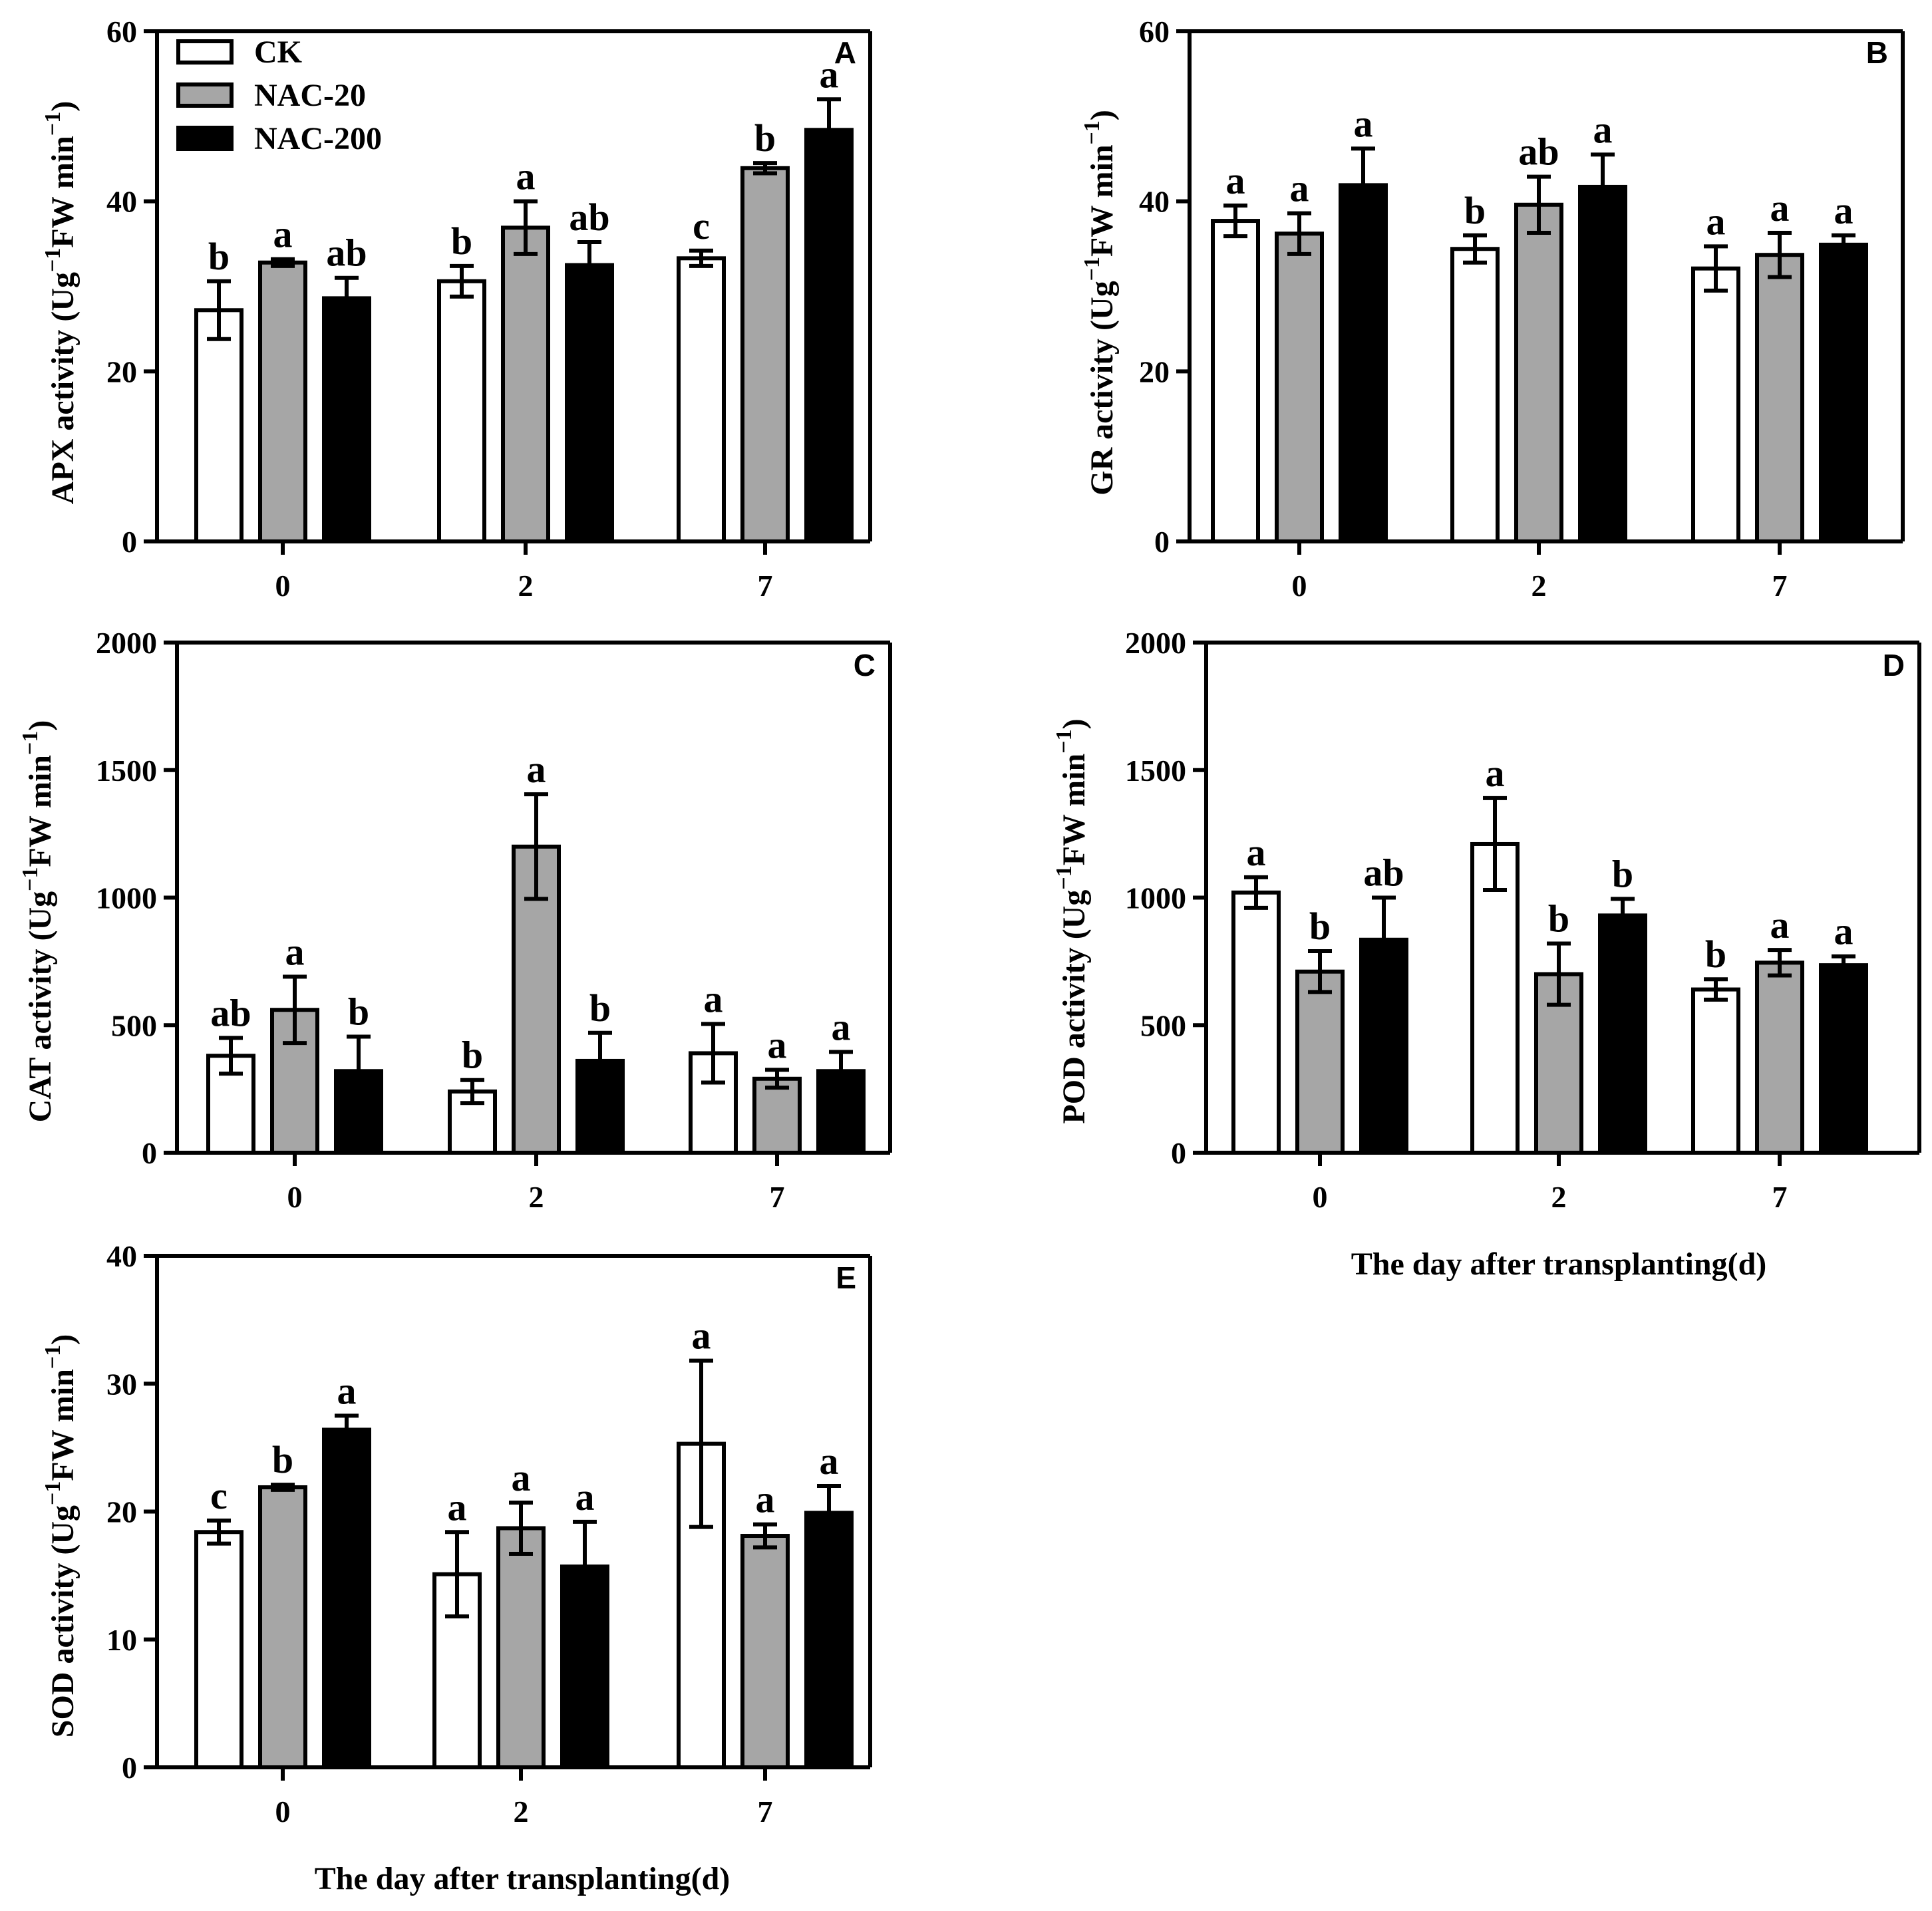 The height and width of the screenshot is (1911, 1932). What do you see at coordinates (1716, 989) in the screenshot?
I see `error-bar-d-7-ck` at bounding box center [1716, 989].